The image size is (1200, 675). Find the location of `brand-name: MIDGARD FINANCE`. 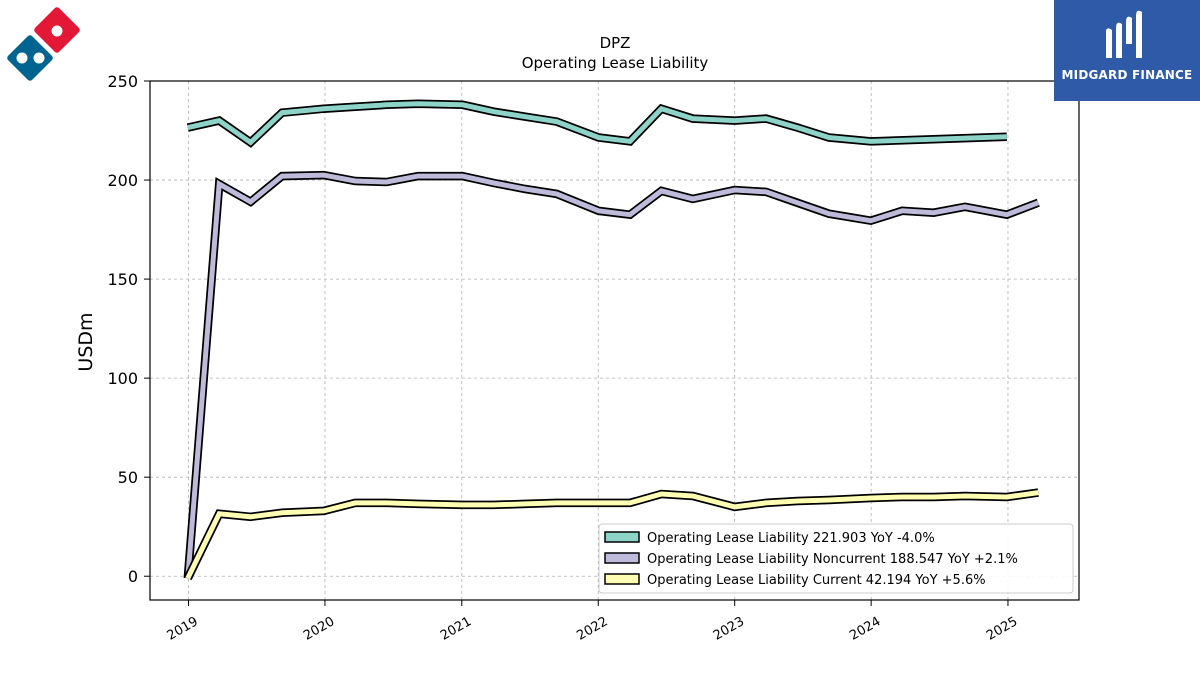

brand-name: MIDGARD FINANCE is located at coordinates (1127, 75).